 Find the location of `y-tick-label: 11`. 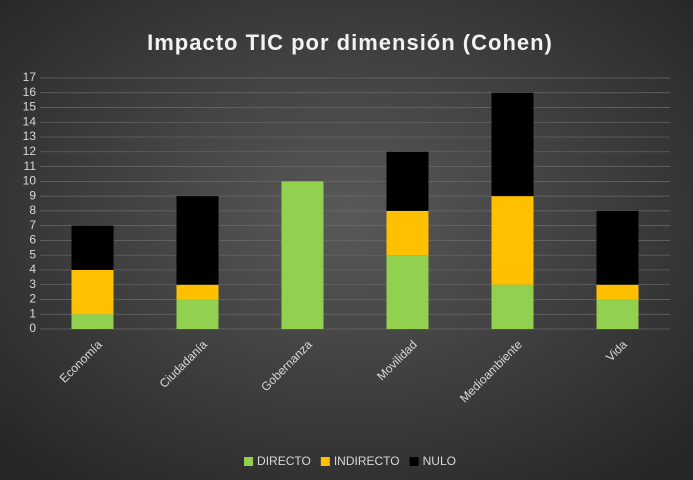

y-tick-label: 11 is located at coordinates (30, 166).